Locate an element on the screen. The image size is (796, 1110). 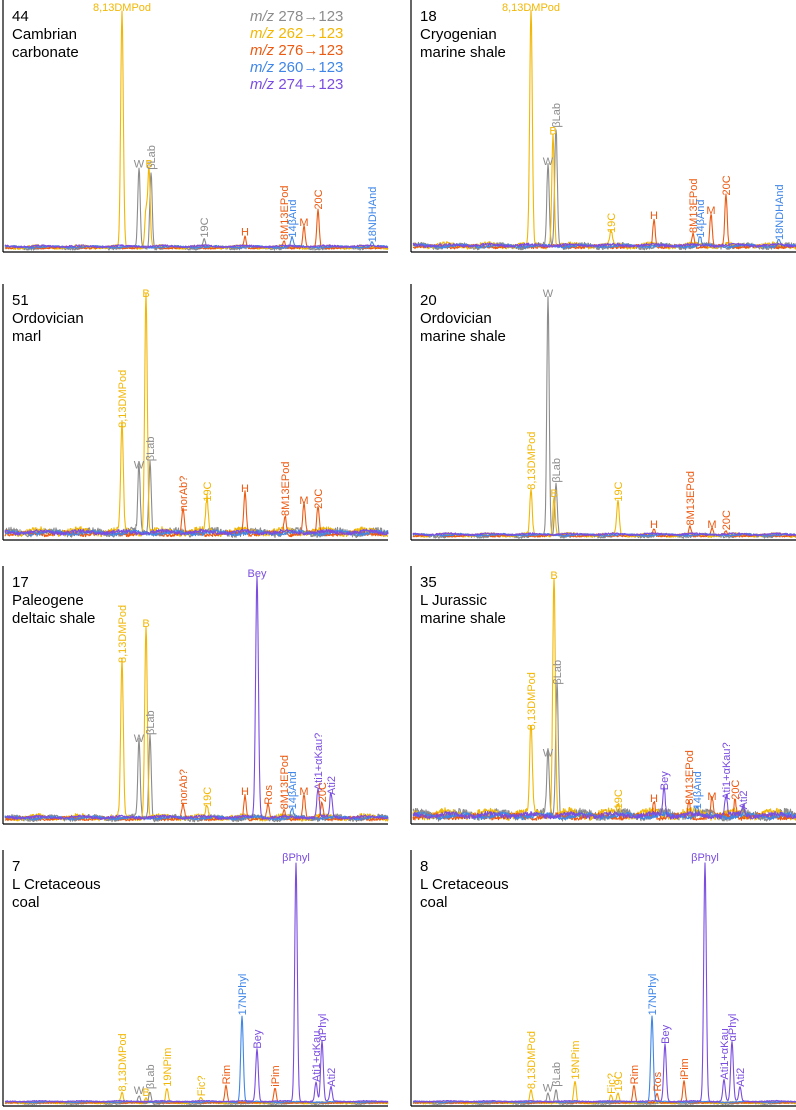
peak-label: βPhyl is located at coordinates (296, 858).